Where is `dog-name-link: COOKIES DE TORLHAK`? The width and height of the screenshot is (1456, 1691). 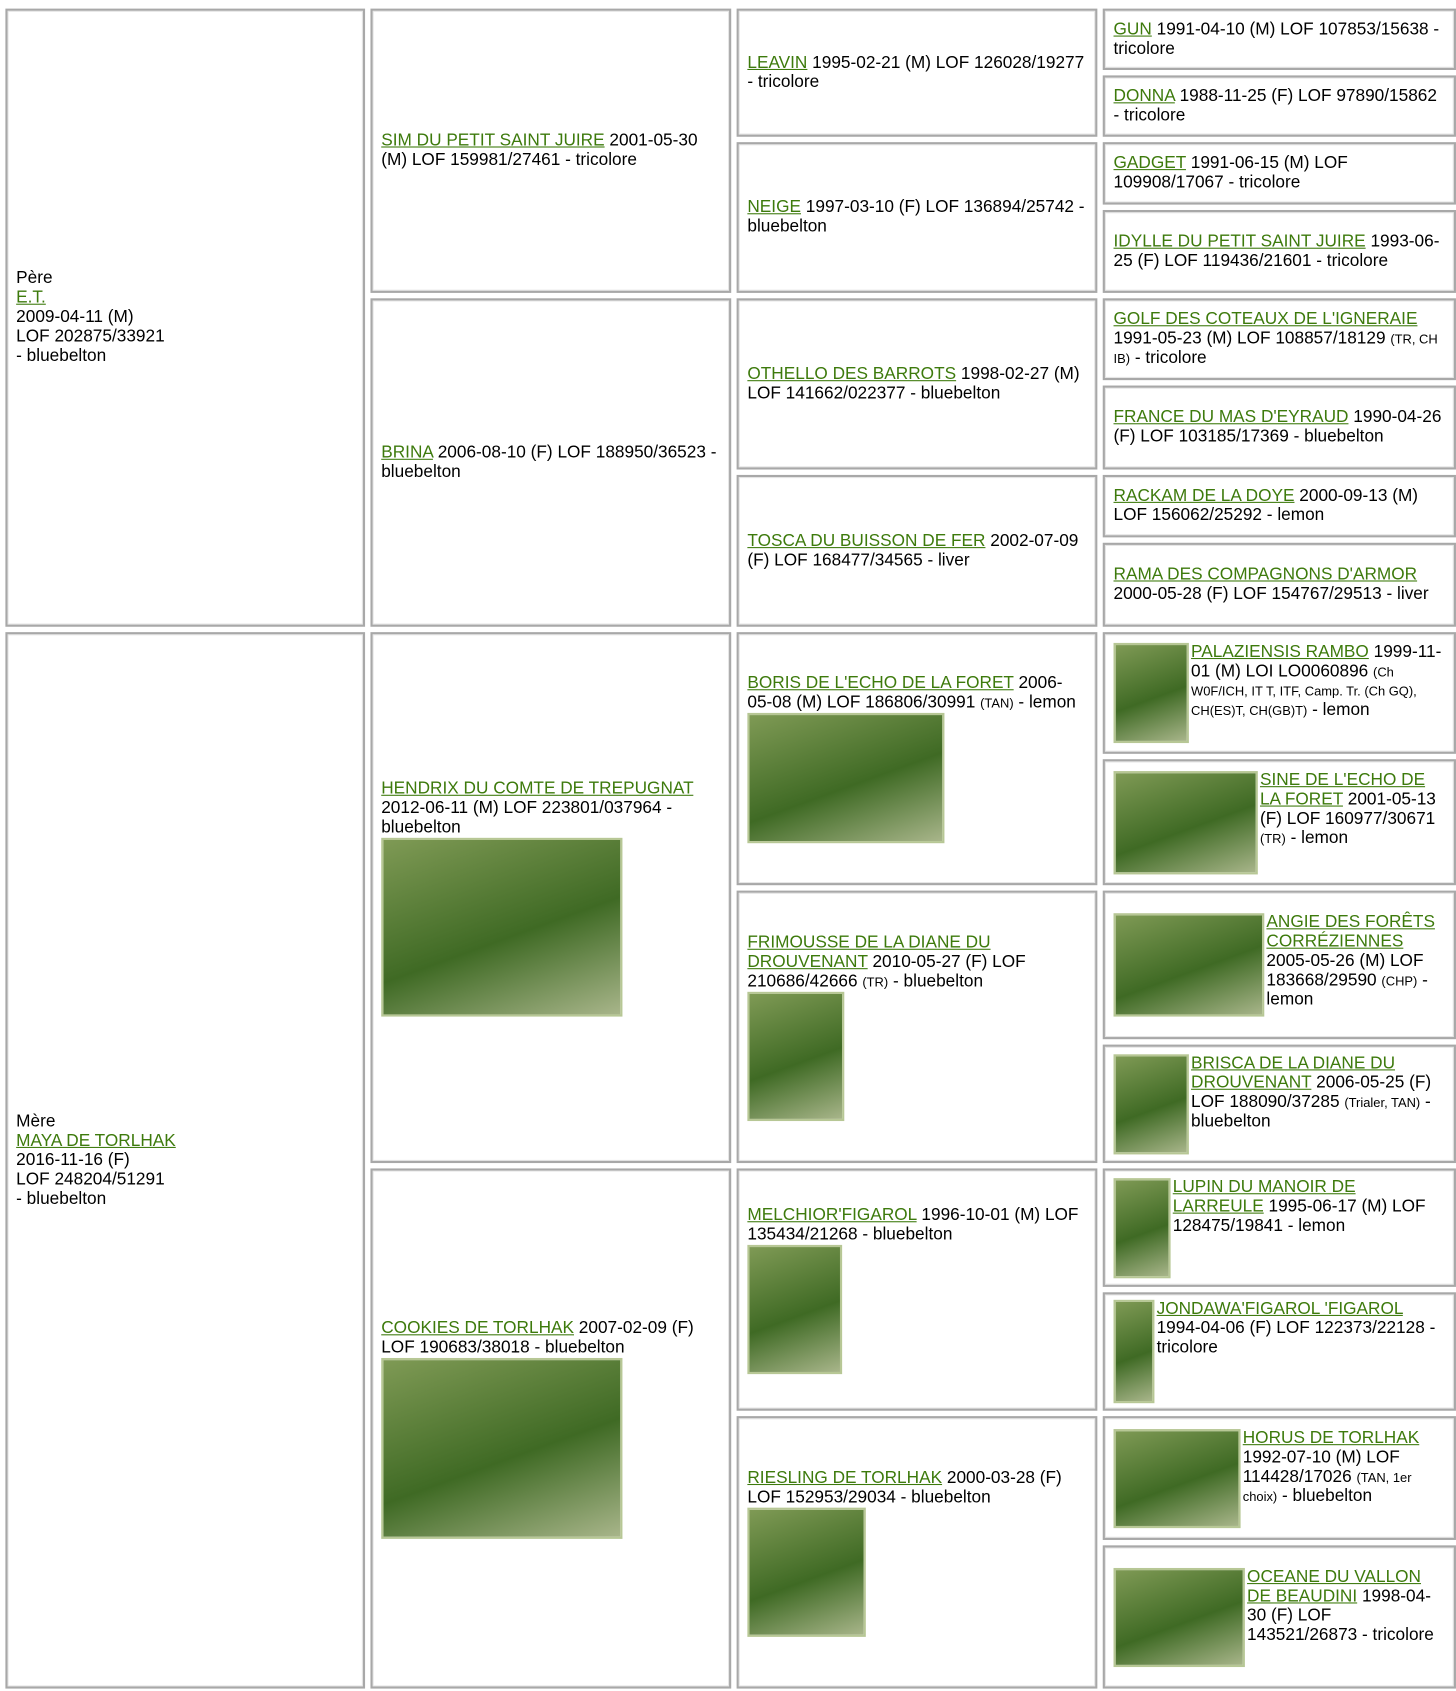 dog-name-link: COOKIES DE TORLHAK is located at coordinates (478, 1327).